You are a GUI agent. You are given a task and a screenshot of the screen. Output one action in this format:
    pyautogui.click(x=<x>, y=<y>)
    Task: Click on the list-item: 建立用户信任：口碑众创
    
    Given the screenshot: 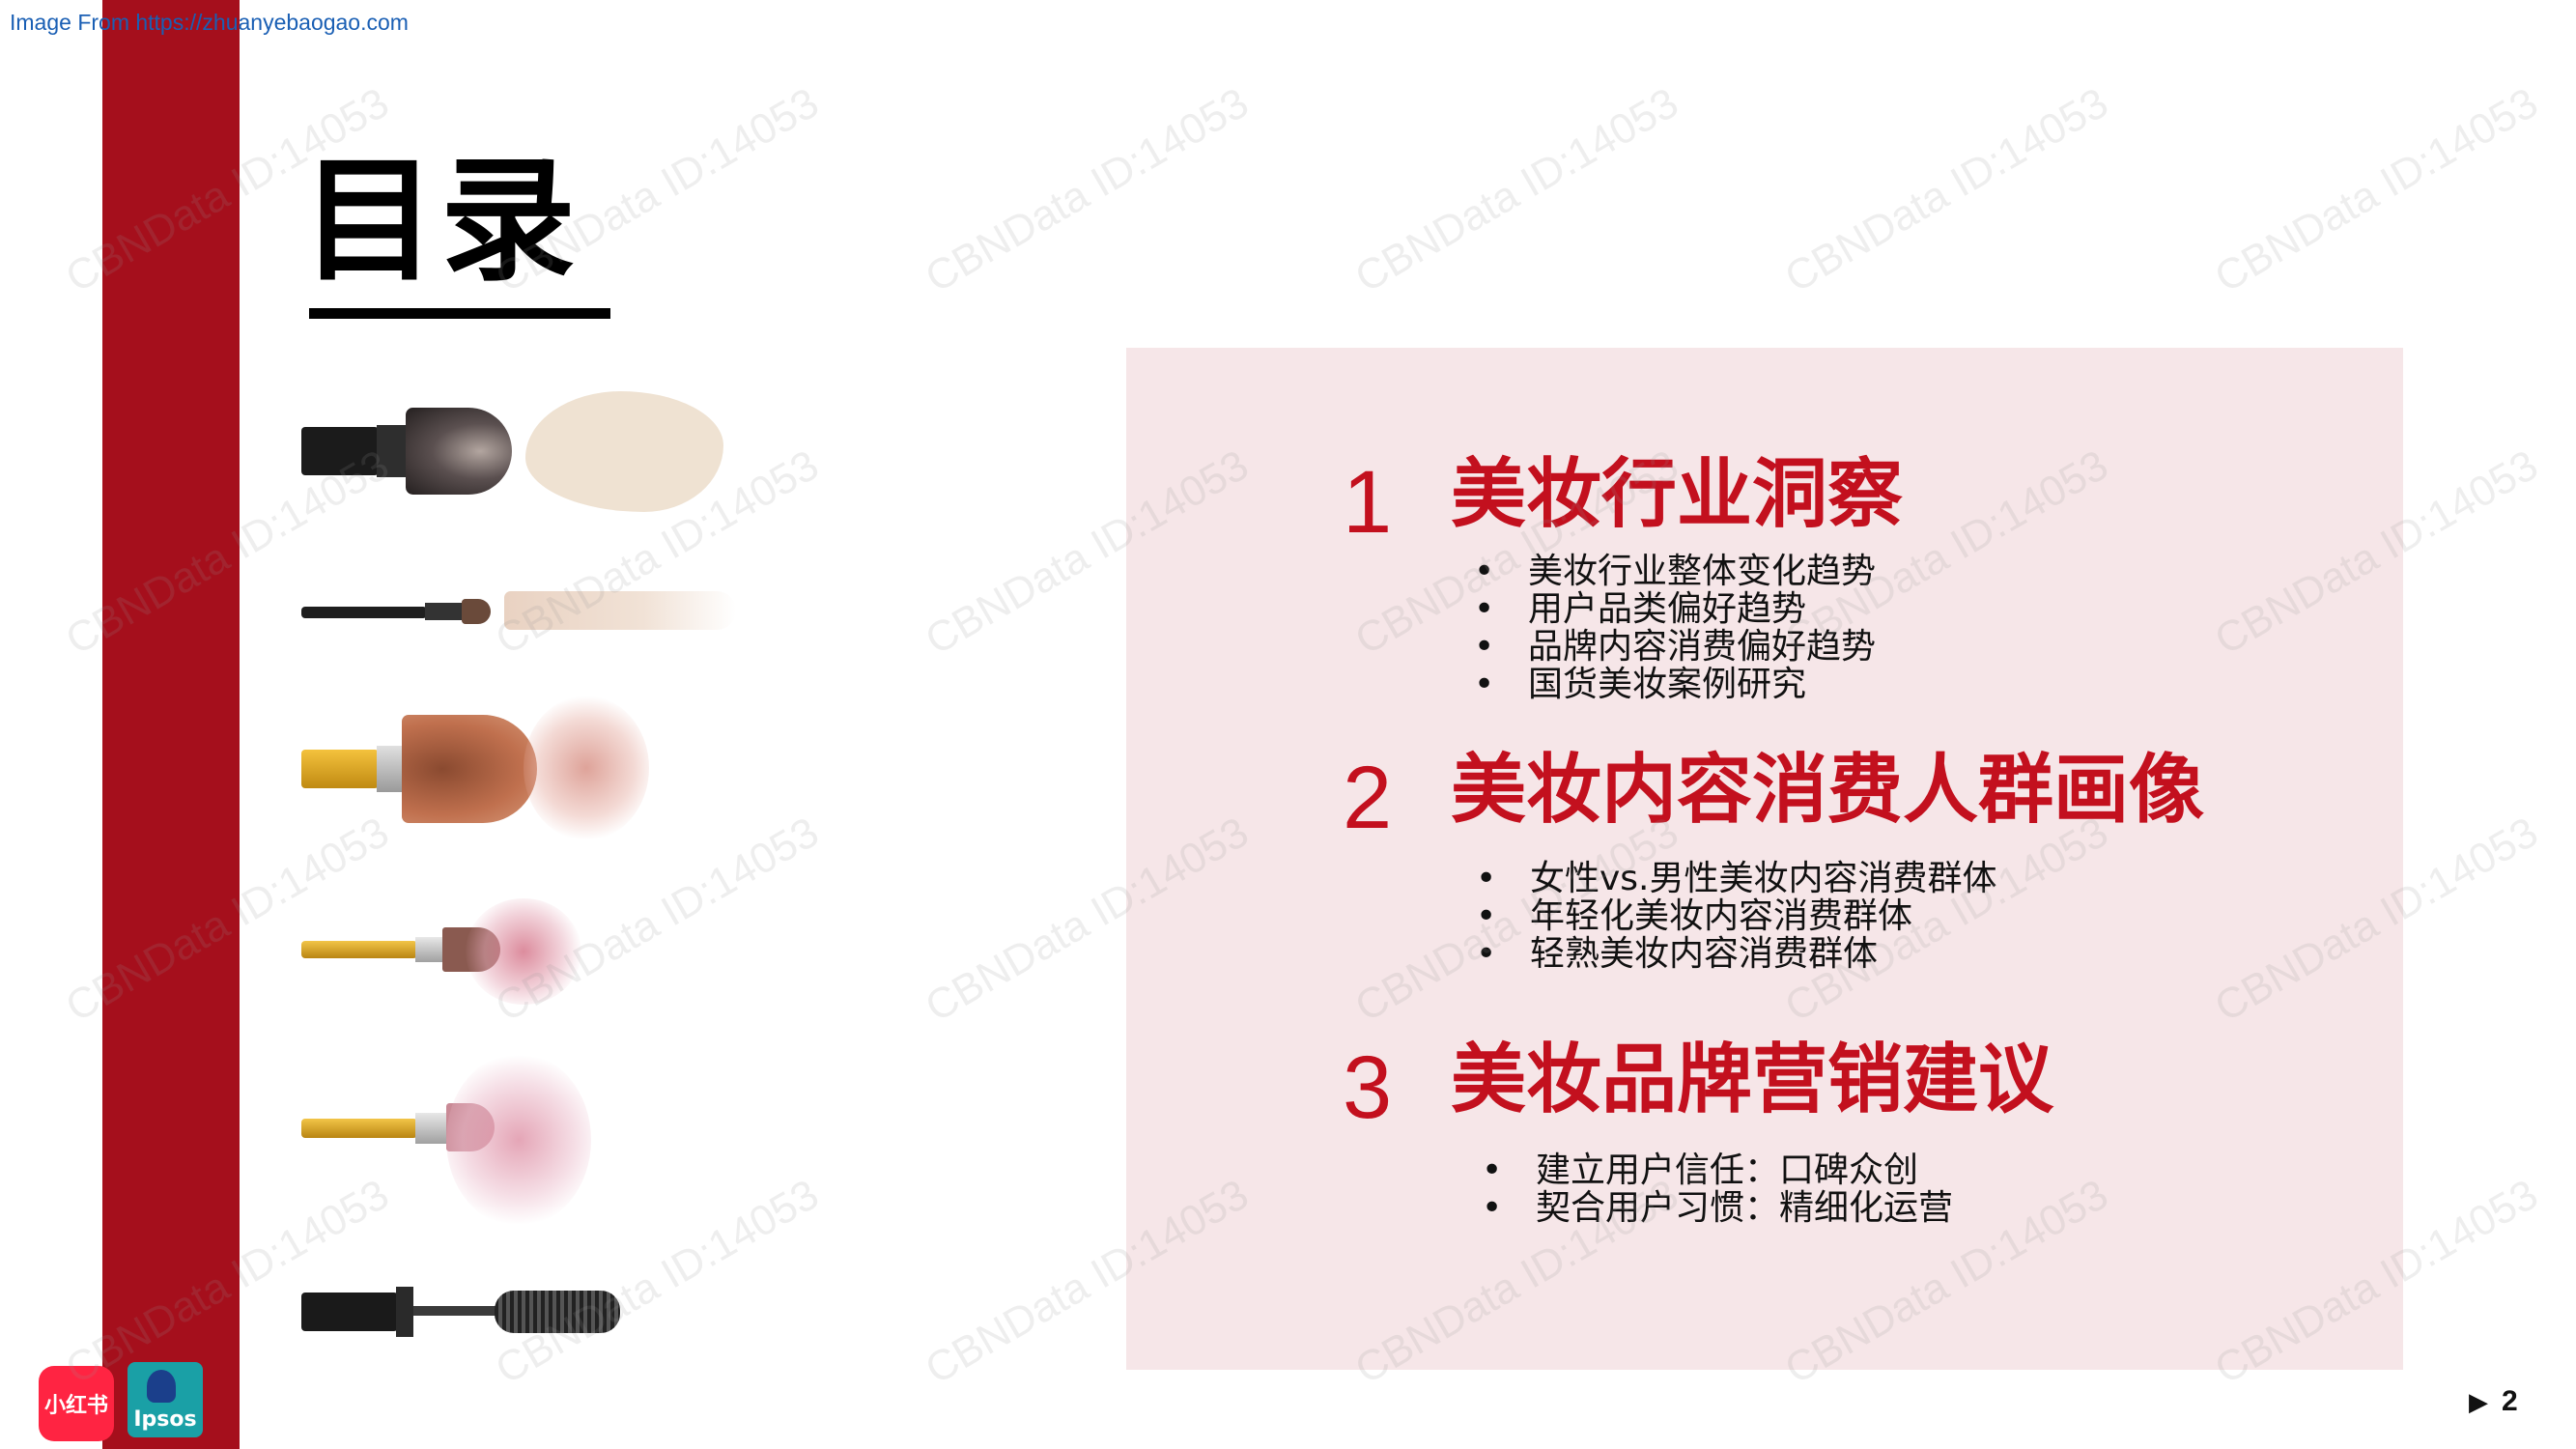 What is the action you would take?
    pyautogui.click(x=1717, y=1170)
    